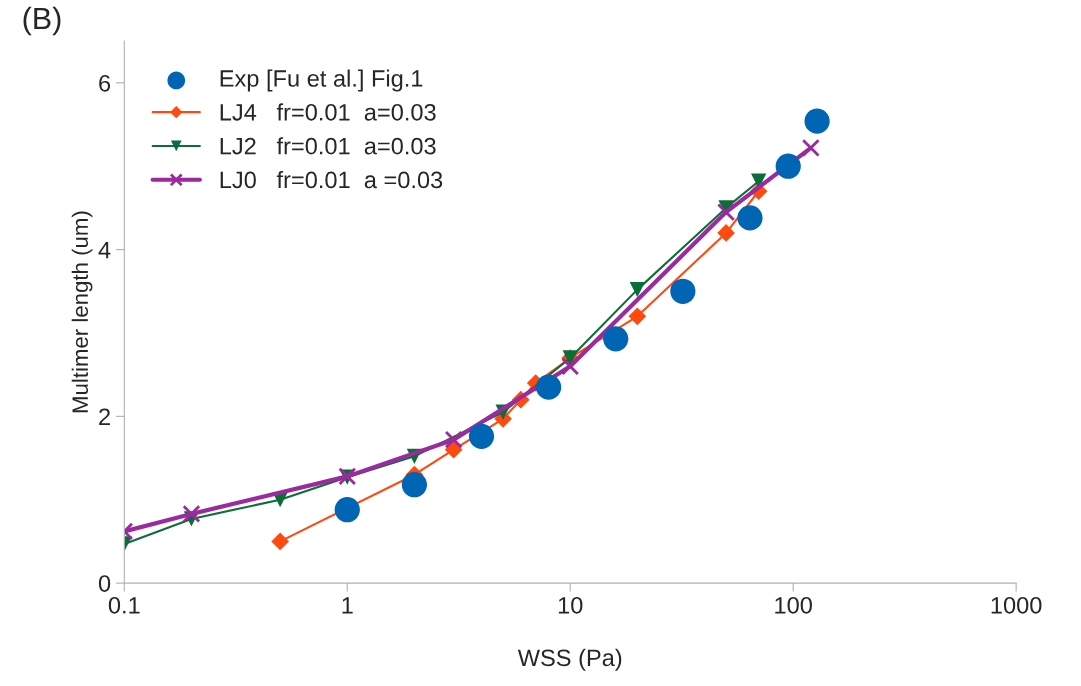 The width and height of the screenshot is (1081, 686). Describe the element at coordinates (570, 605) in the screenshot. I see `x-tick-label: 10` at that location.